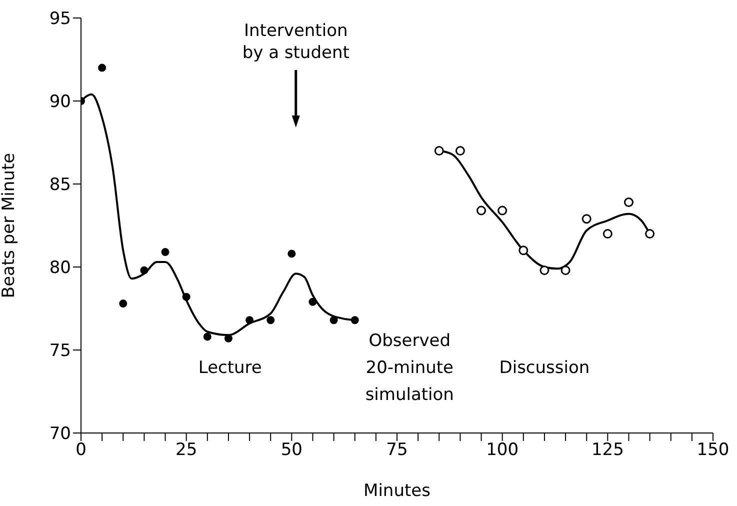 Image resolution: width=737 pixels, height=506 pixels. Describe the element at coordinates (187, 450) in the screenshot. I see `x-tick-label: 25` at that location.